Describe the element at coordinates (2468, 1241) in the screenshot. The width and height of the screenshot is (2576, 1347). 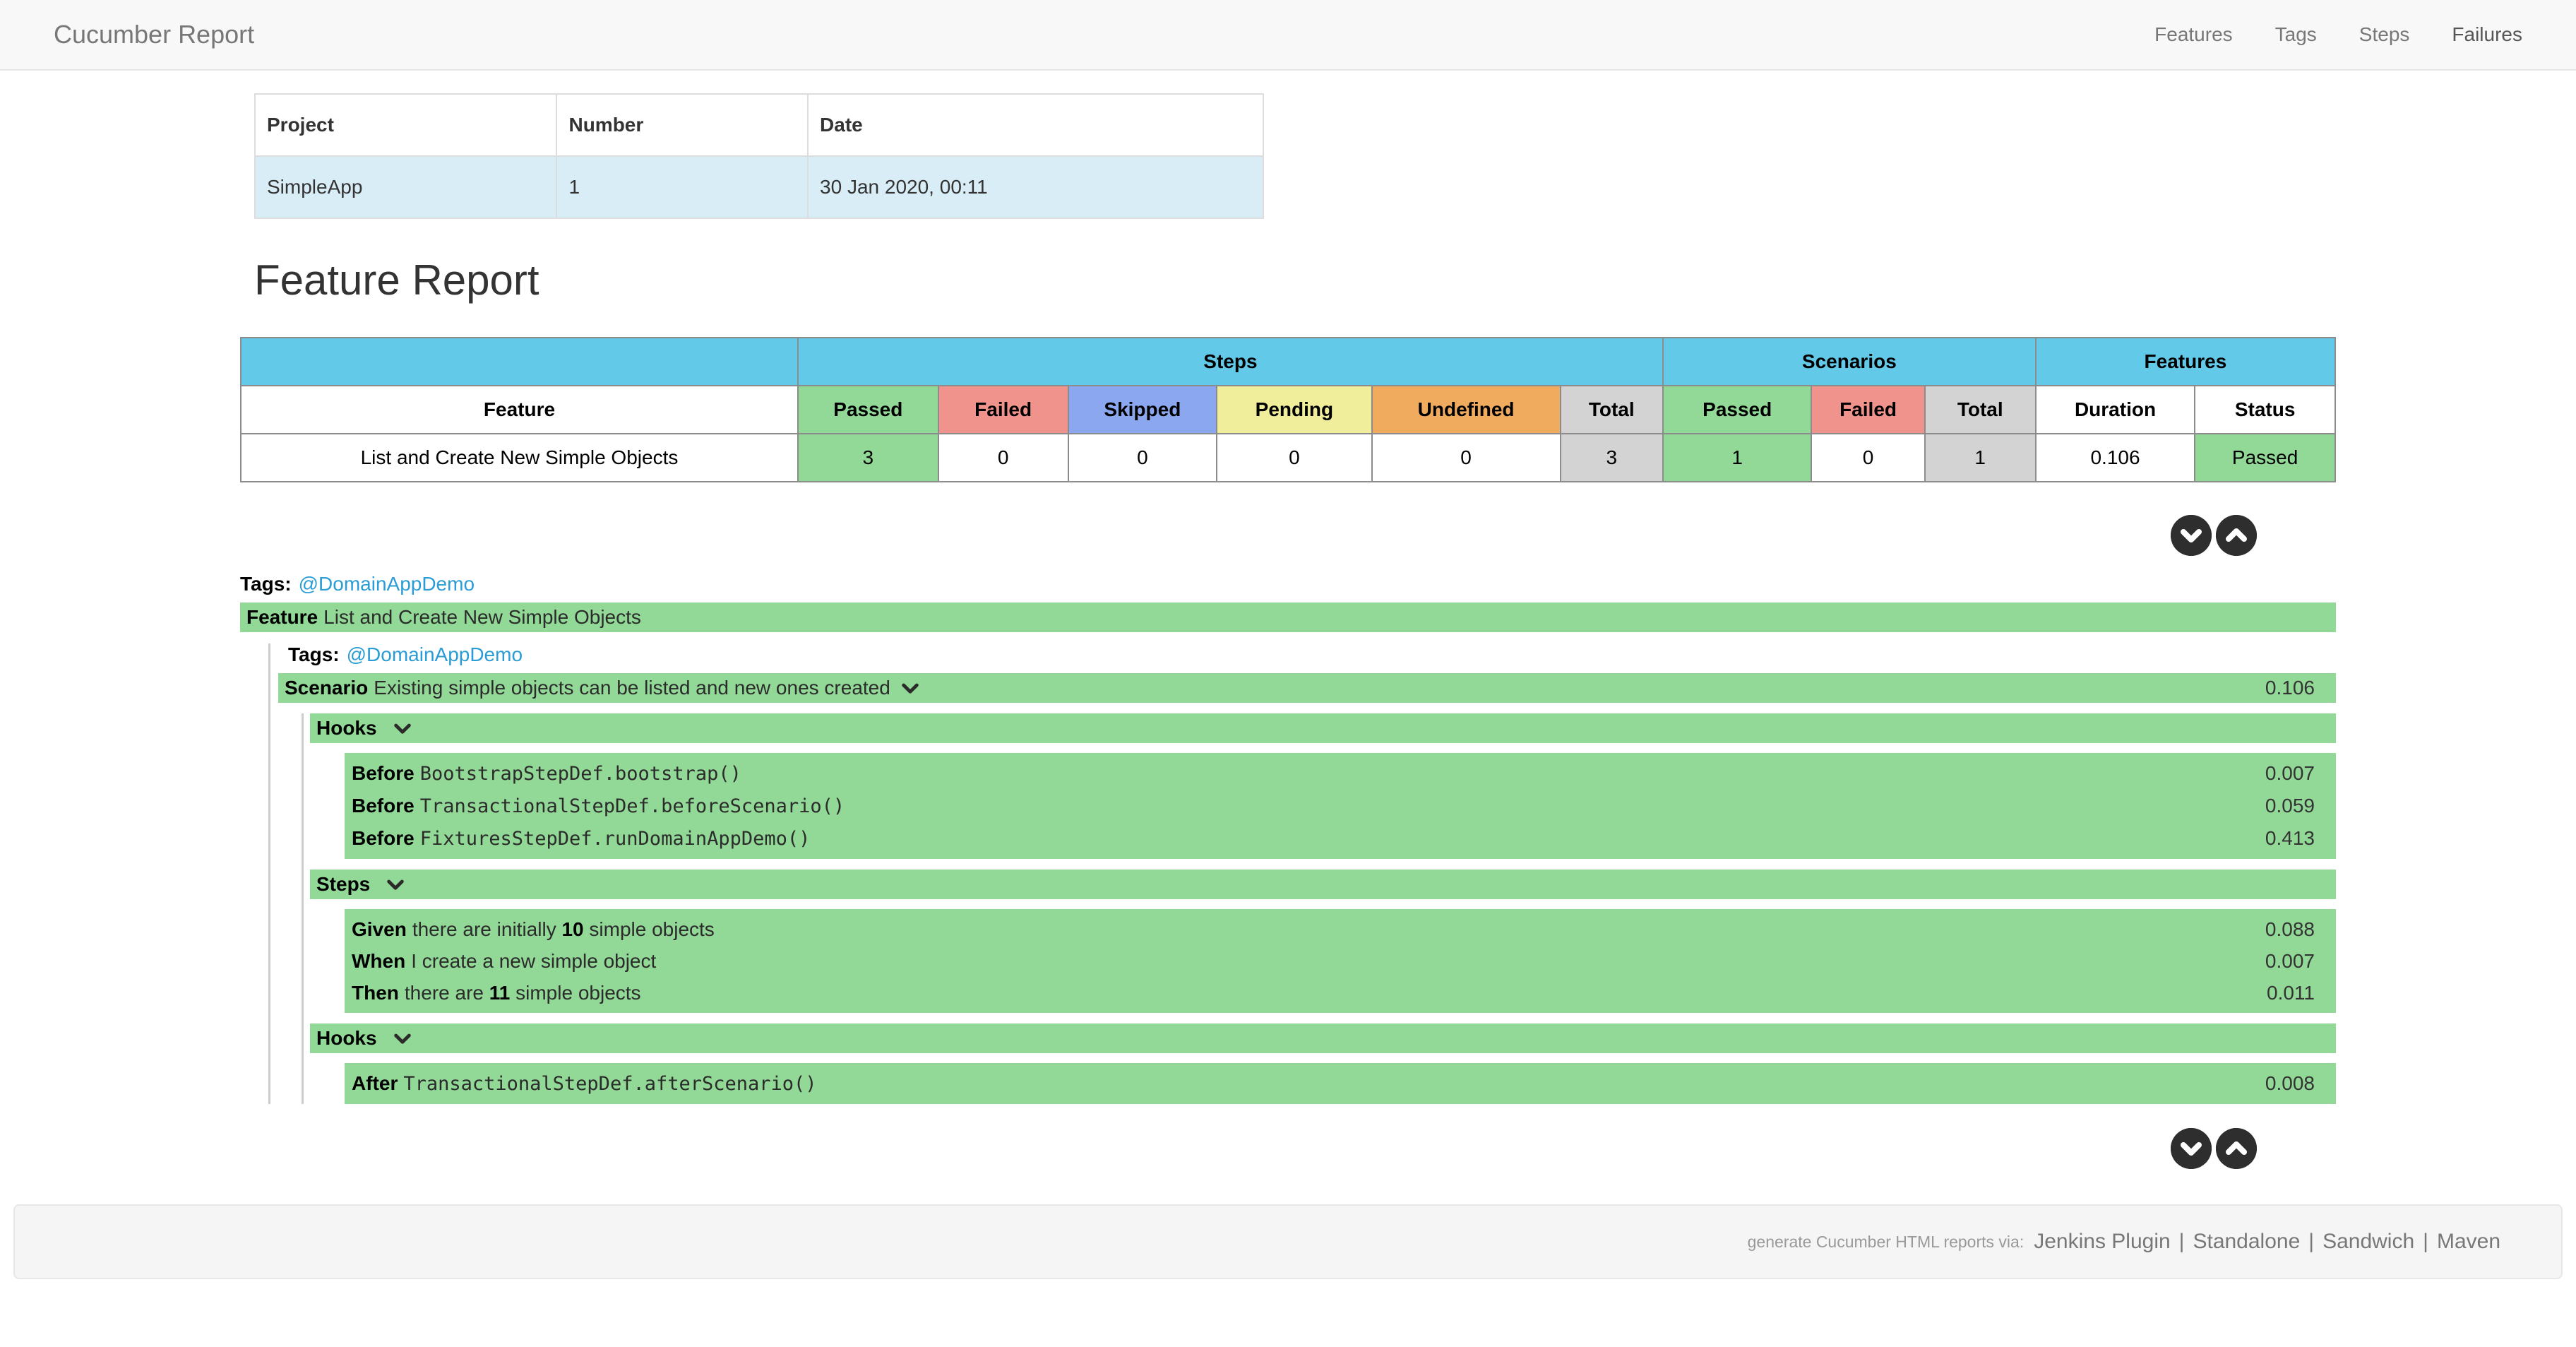
I see `footer-link-maven: Maven` at that location.